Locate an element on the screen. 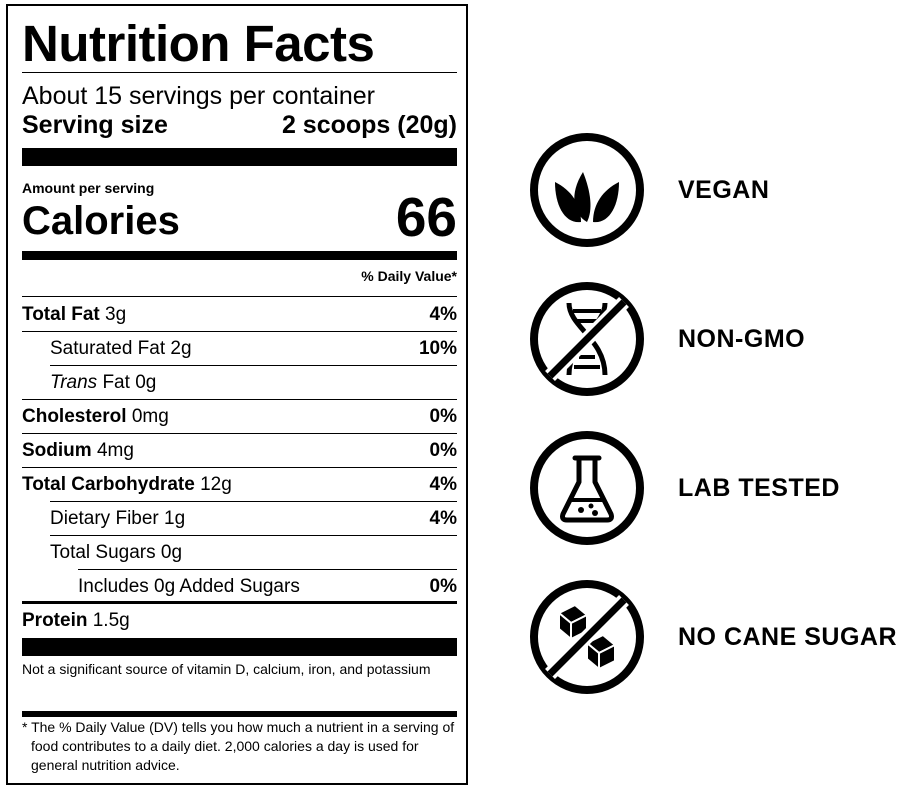  daily-value-header: % Daily Value* is located at coordinates (409, 276).